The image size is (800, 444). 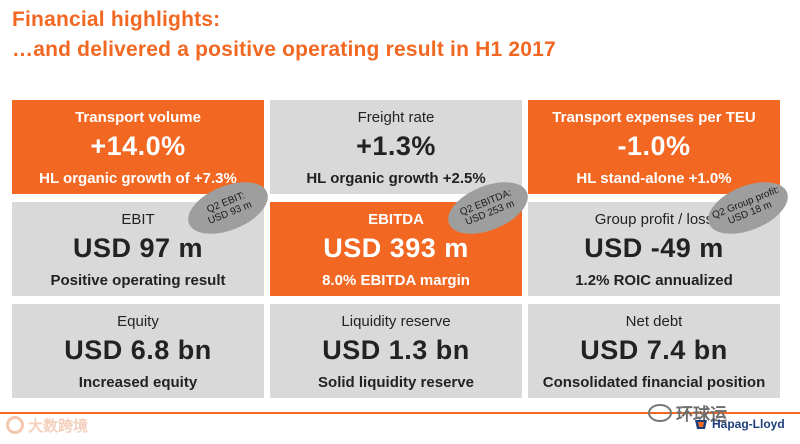 I want to click on watermark-logo-icon, so click(x=15, y=425).